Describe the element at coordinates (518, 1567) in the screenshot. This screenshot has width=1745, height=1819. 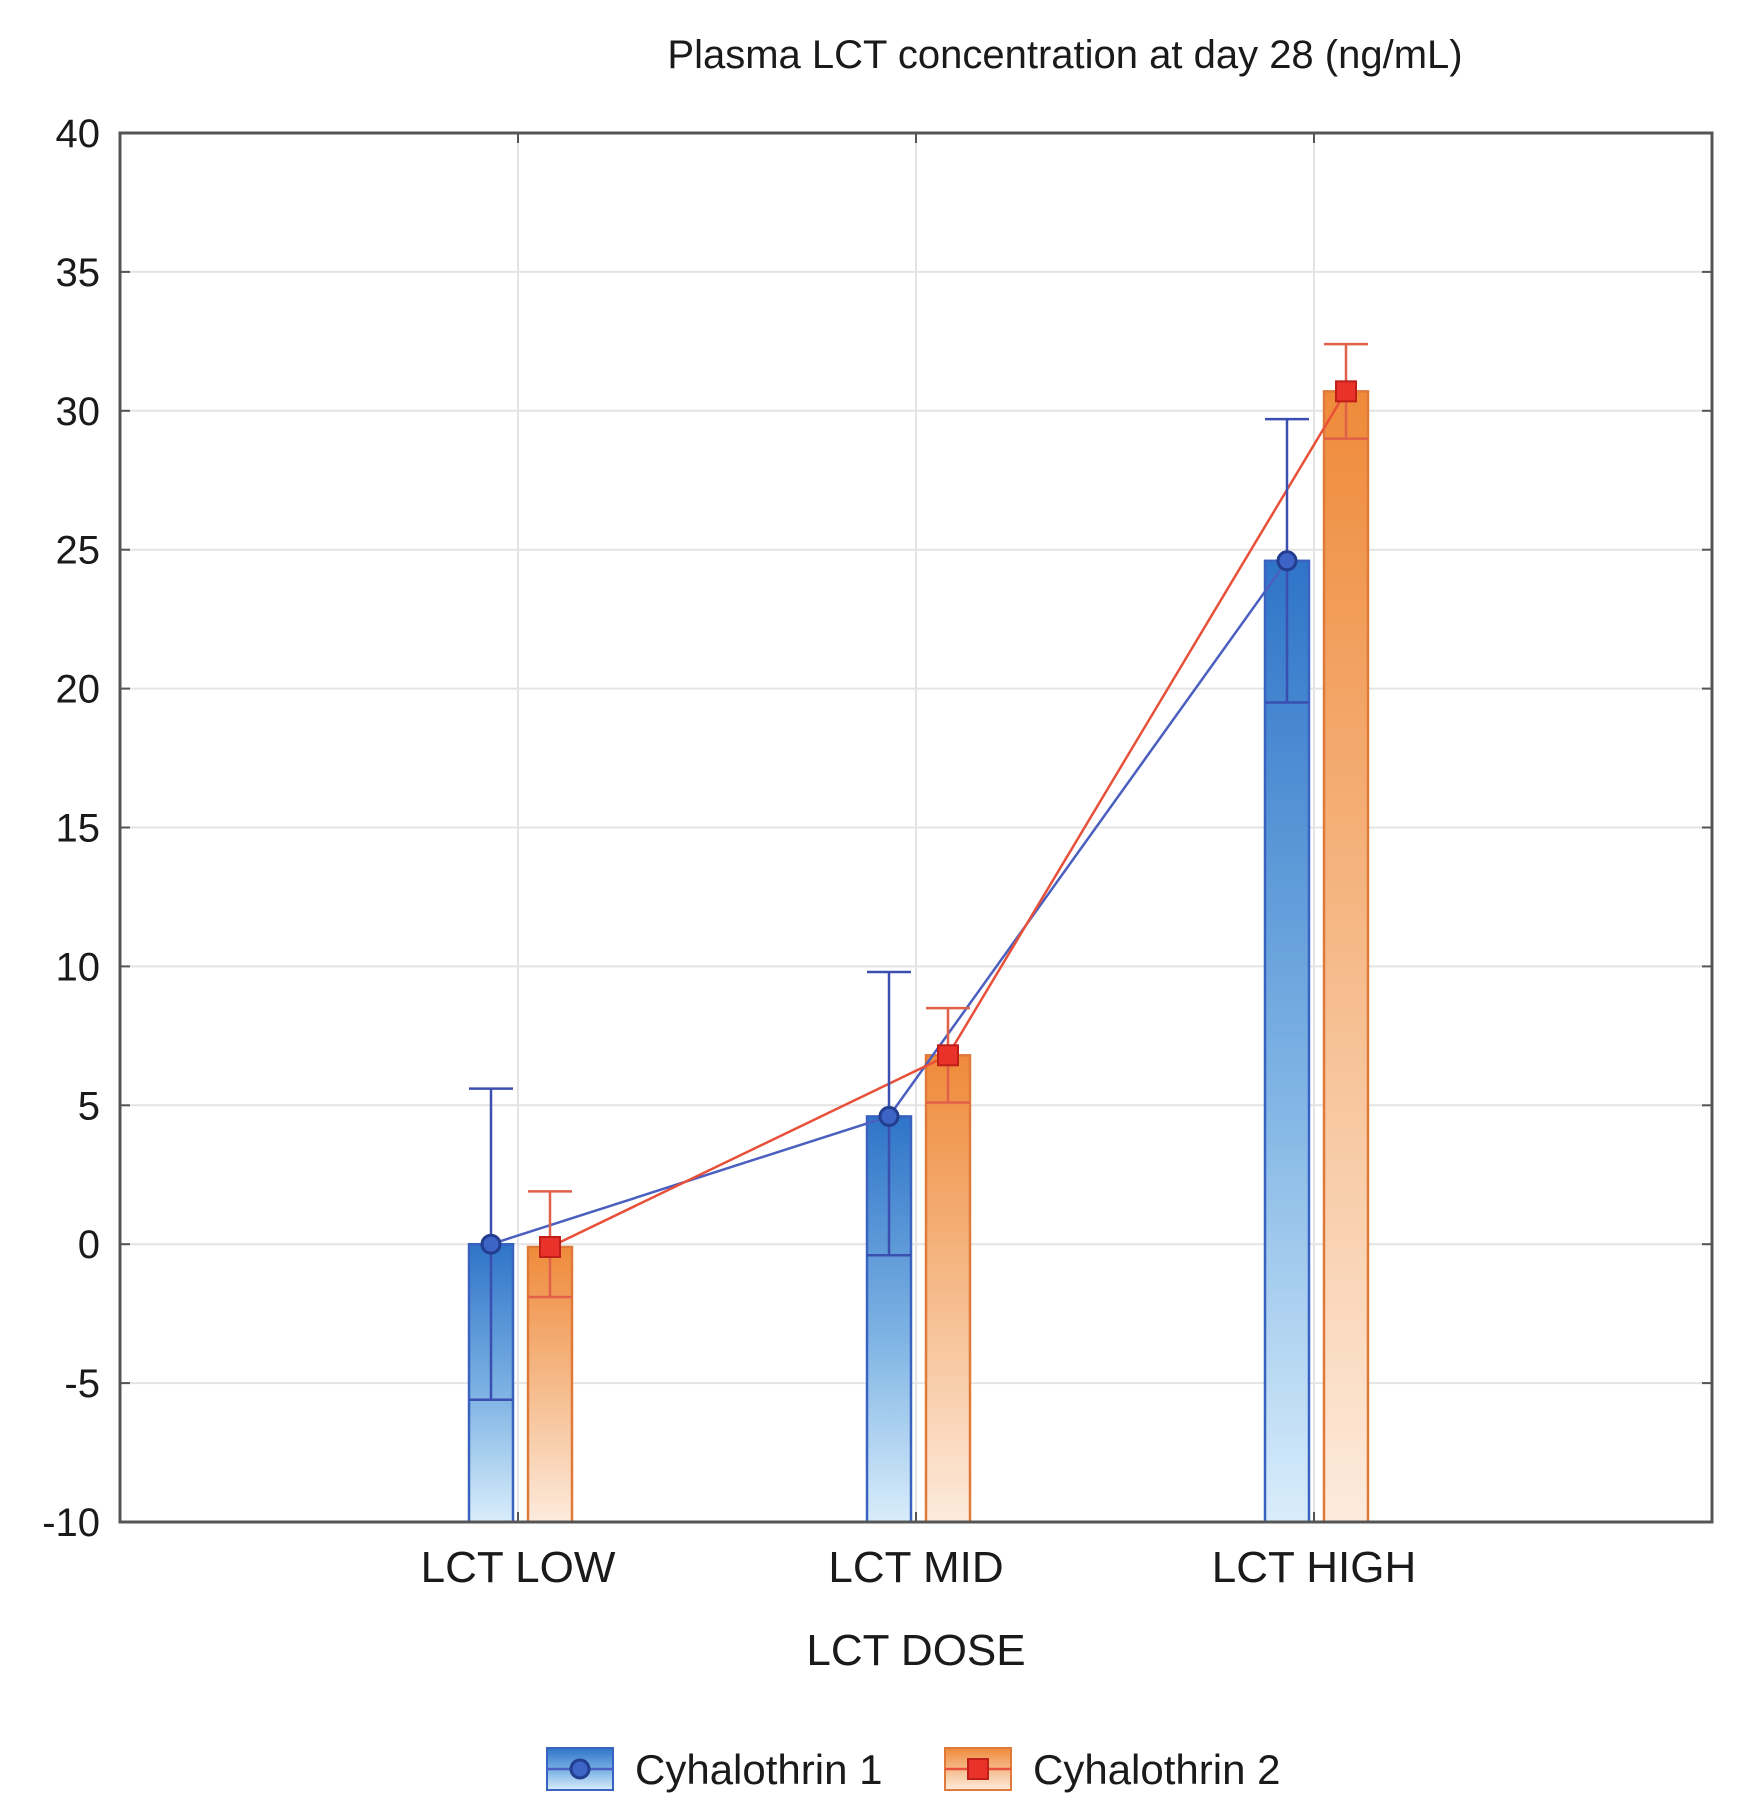
I see `x-category-label: LCT LOW` at that location.